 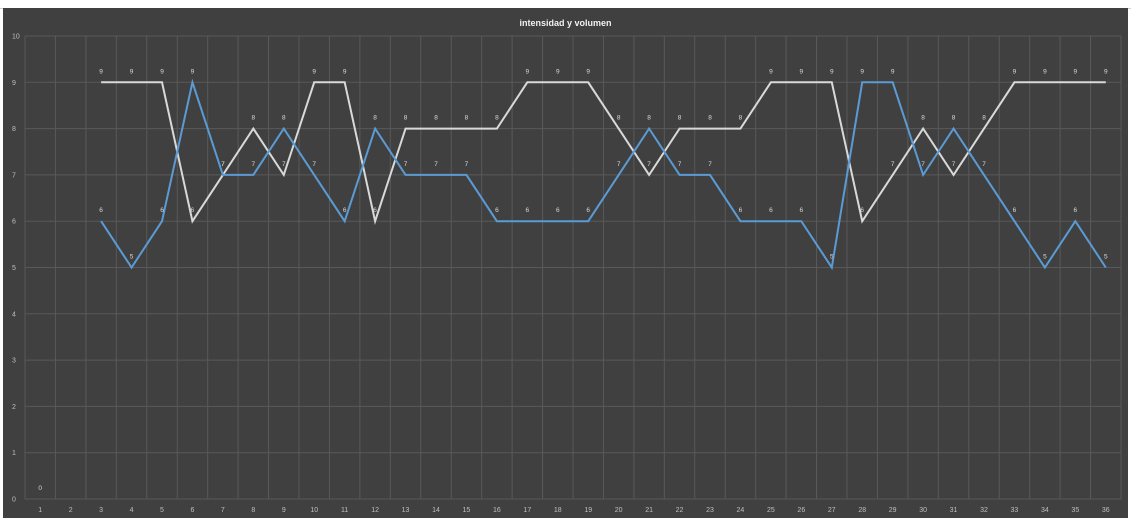 I want to click on x-tick-label: 3, so click(x=101, y=510).